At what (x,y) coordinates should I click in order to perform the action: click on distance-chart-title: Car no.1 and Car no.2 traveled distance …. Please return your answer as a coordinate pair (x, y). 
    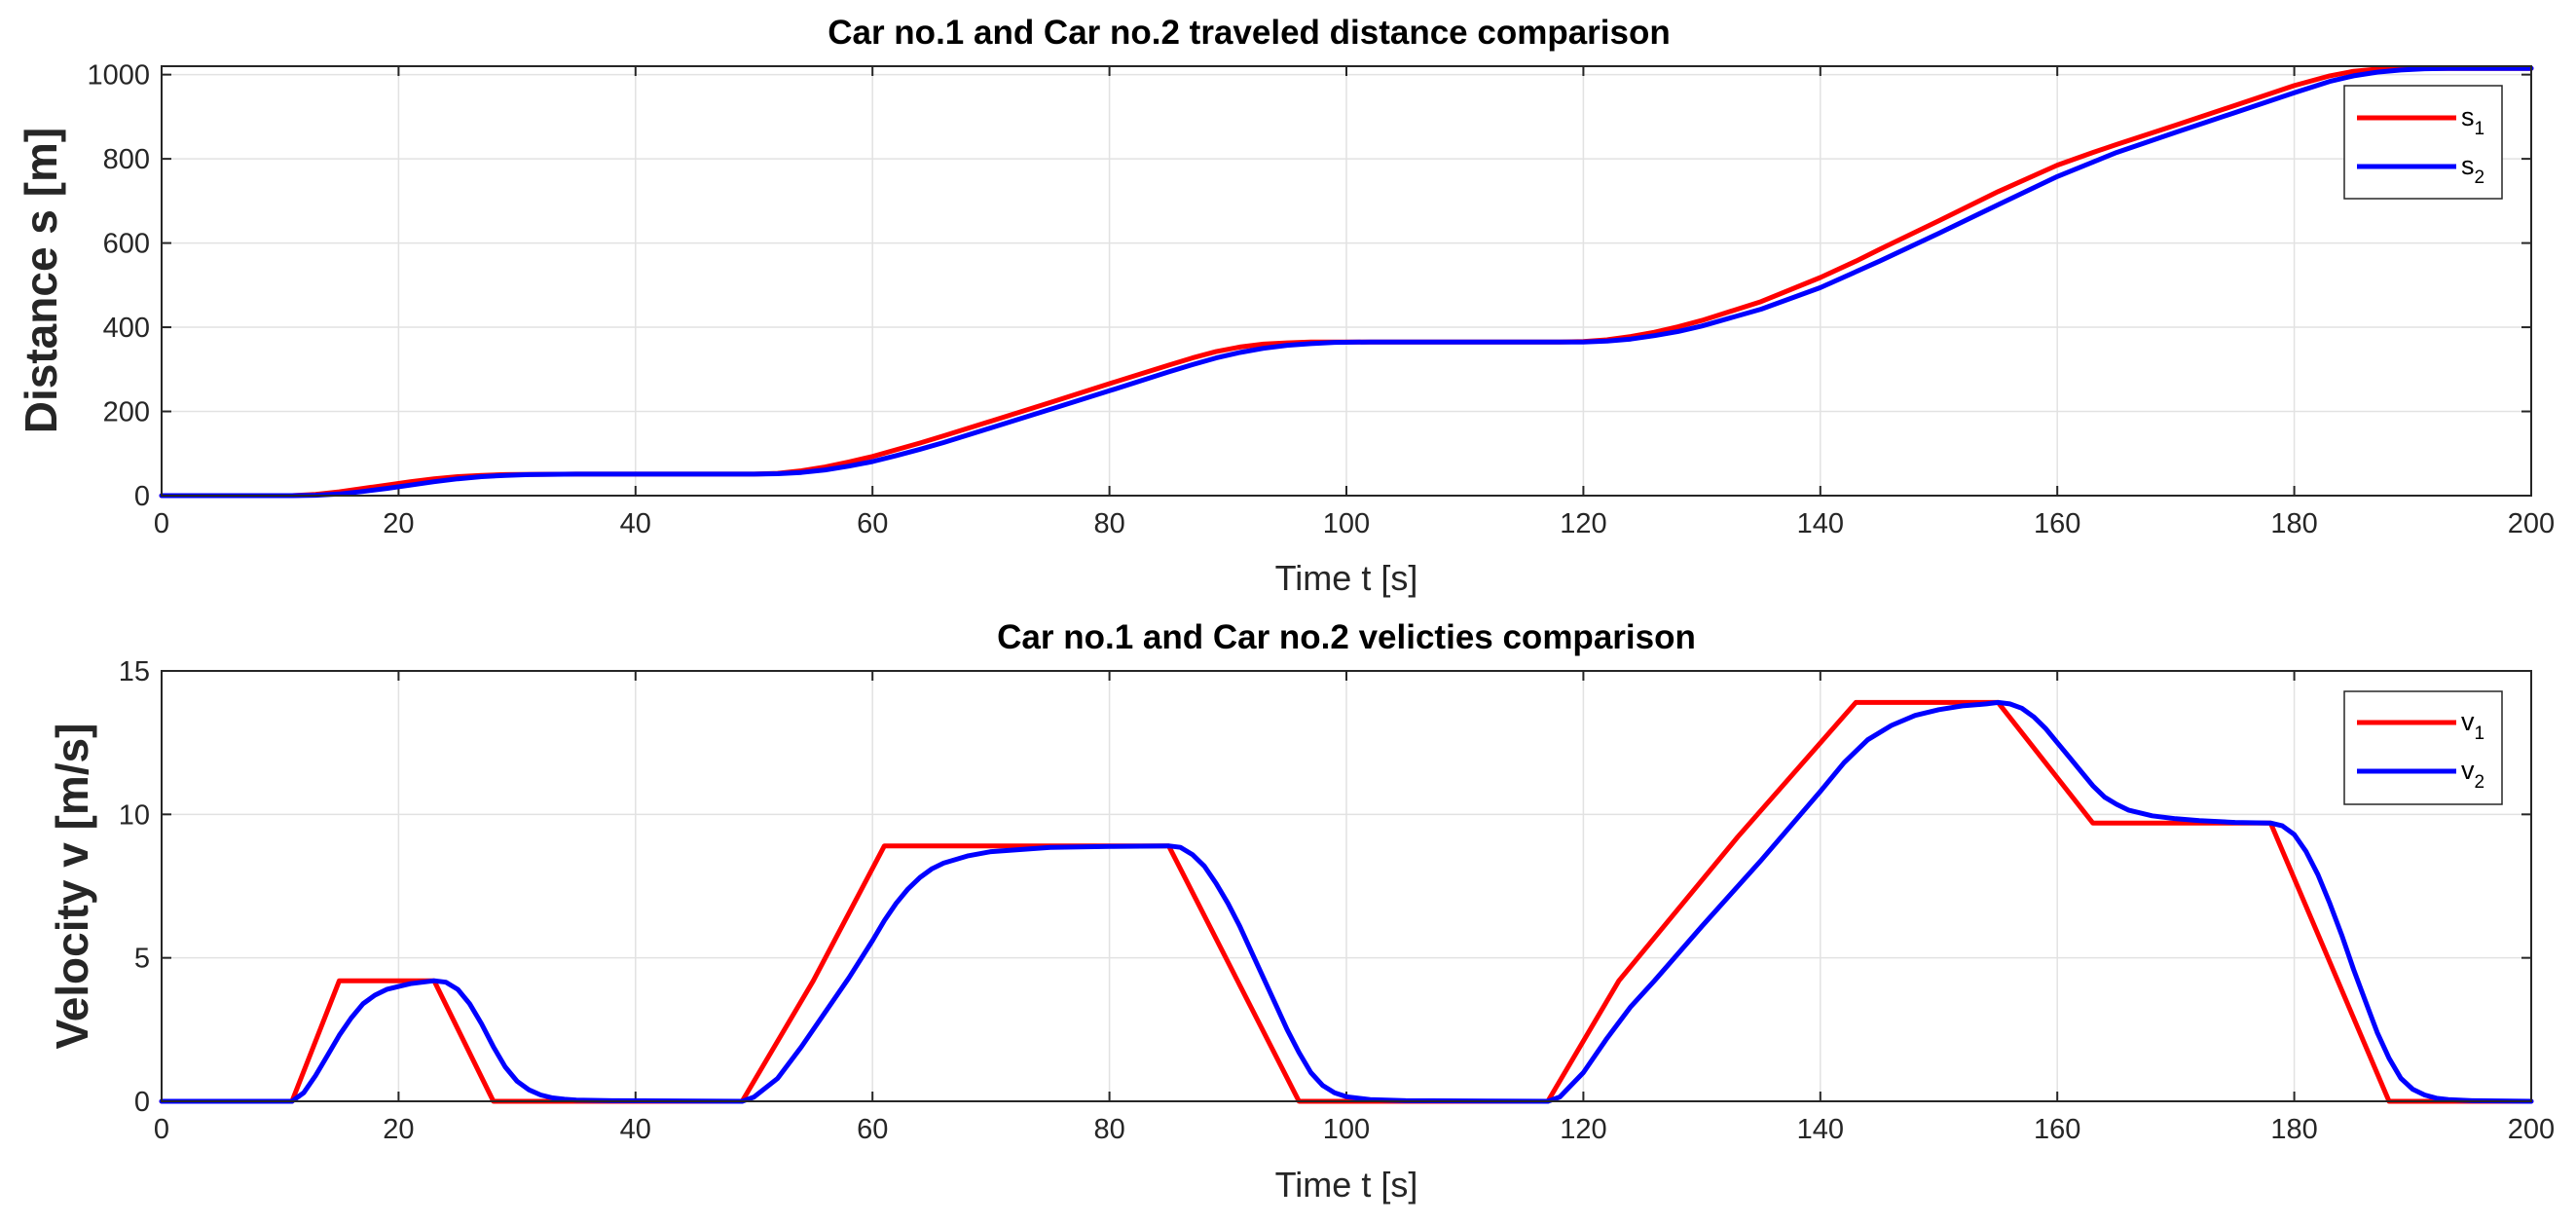
    Looking at the image, I should click on (1249, 33).